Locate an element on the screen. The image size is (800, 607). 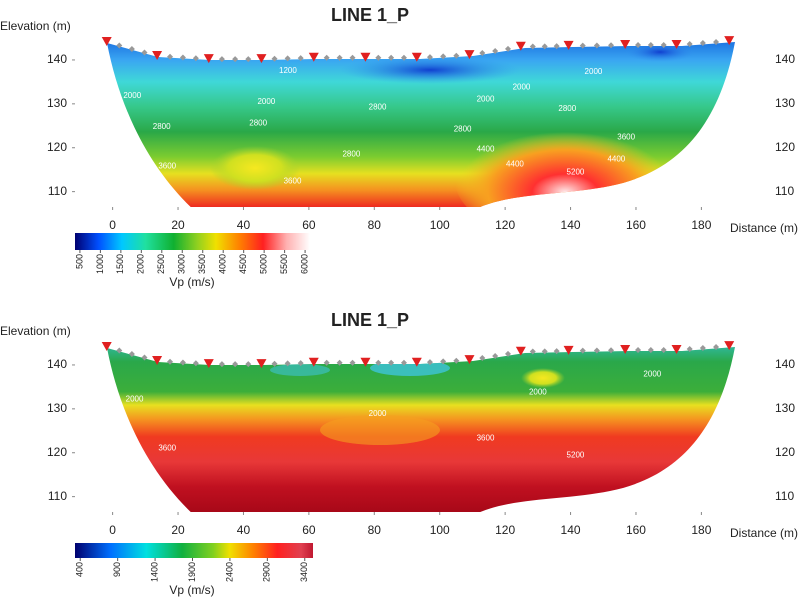
colorbar-tick-label: 2900 is located at coordinates (267, 572).